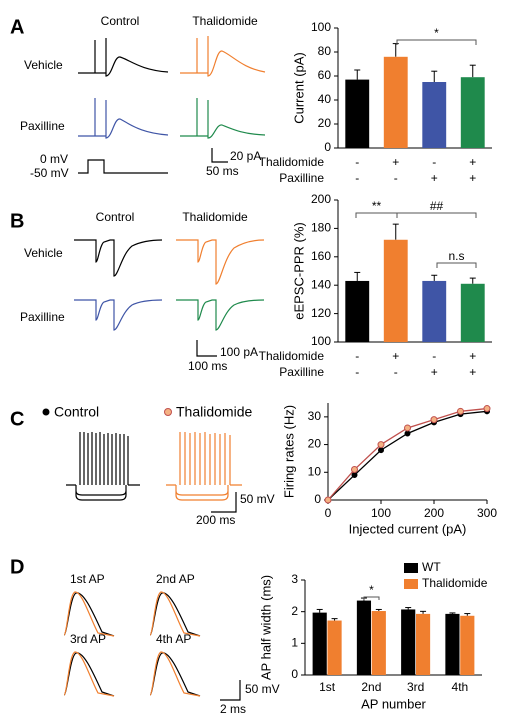  What do you see at coordinates (487, 513) in the screenshot?
I see `x-tick-label: 300` at bounding box center [487, 513].